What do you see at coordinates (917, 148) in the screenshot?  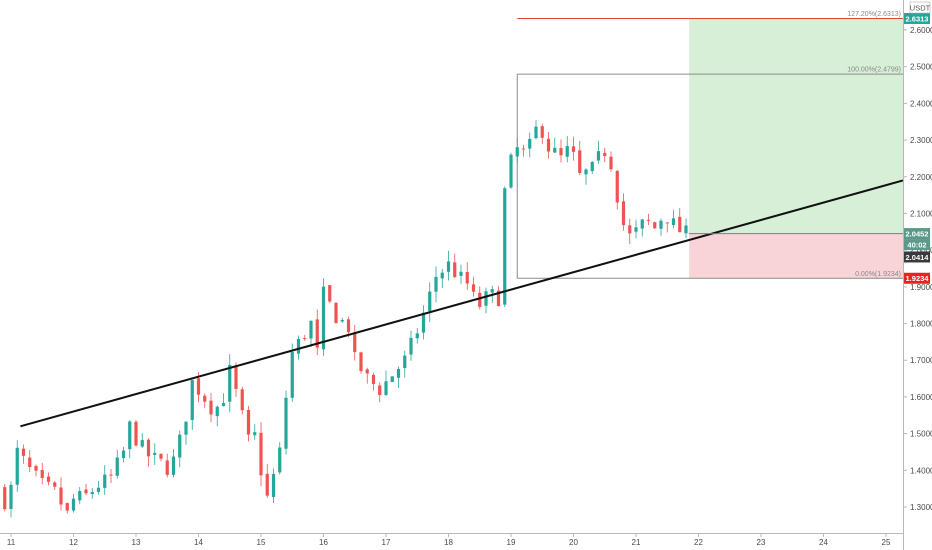 I see `price-badges: 2.6313 2.0452 40:02 2.0414 1.9234` at bounding box center [917, 148].